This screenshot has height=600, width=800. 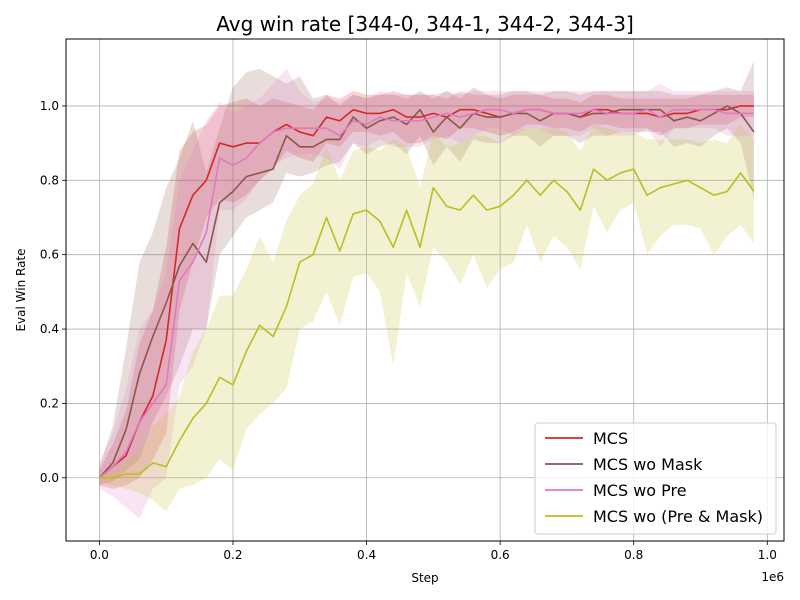 I want to click on x-tick-label: 0.8, so click(x=633, y=555).